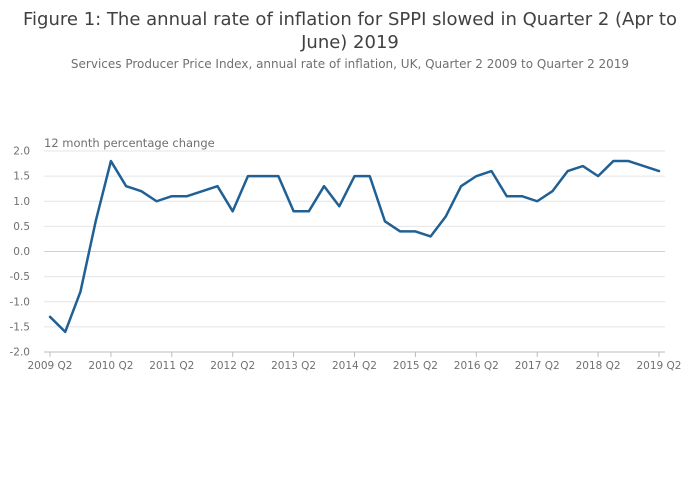 Image resolution: width=700 pixels, height=502 pixels. Describe the element at coordinates (171, 366) in the screenshot. I see `x-tick-label: 2011 Q2` at that location.